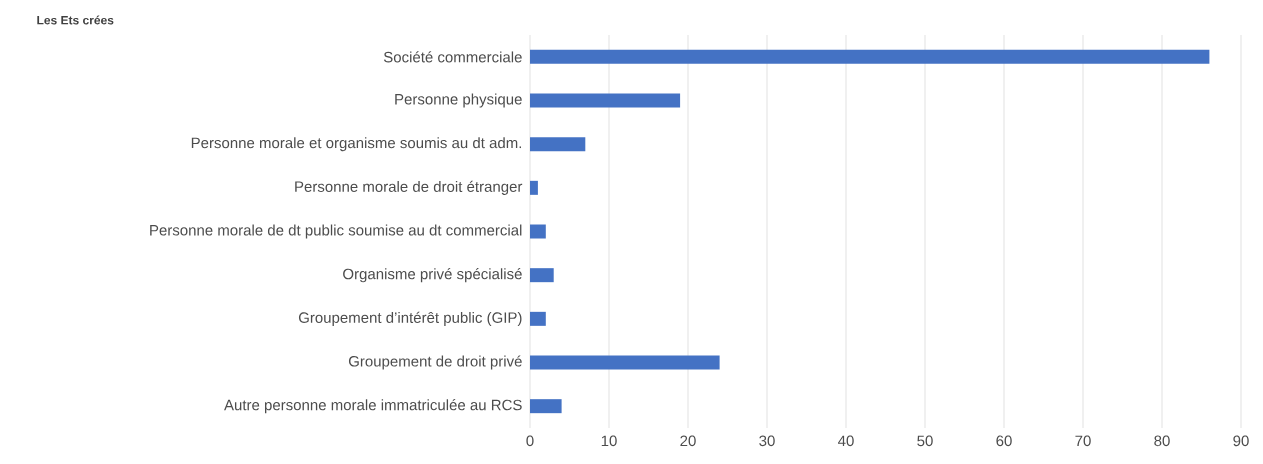  I want to click on x-tick-label: 30, so click(767, 441).